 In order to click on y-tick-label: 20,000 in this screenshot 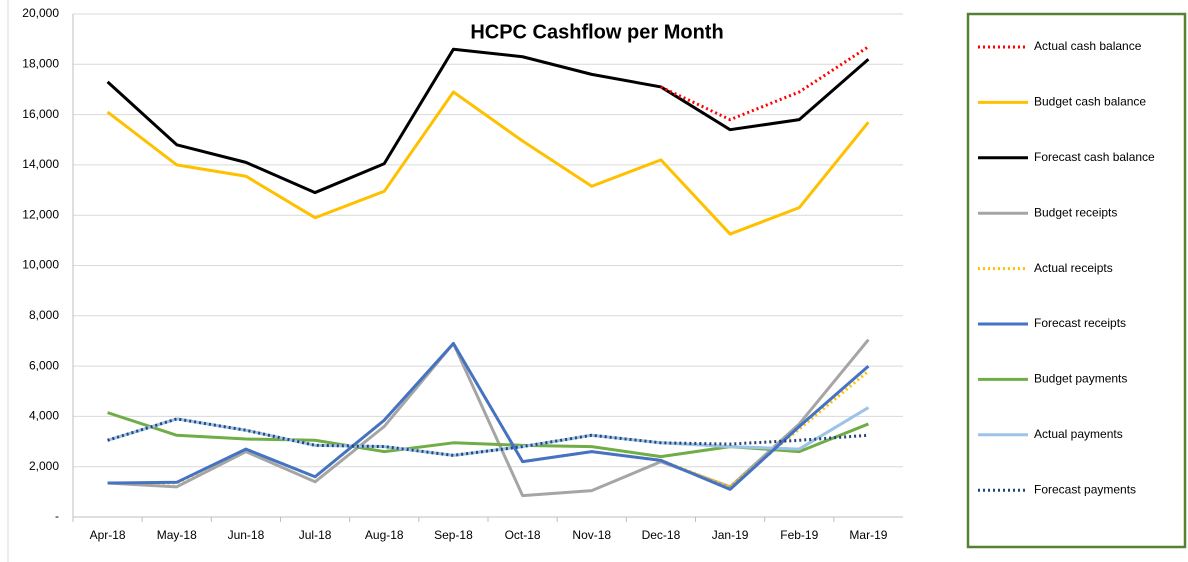, I will do `click(40, 13)`.